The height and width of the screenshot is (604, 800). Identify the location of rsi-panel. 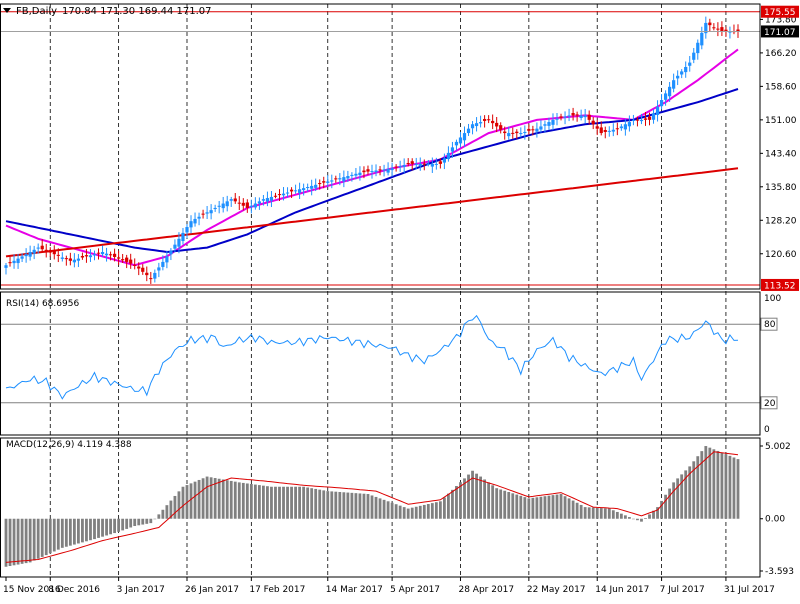
(380, 359).